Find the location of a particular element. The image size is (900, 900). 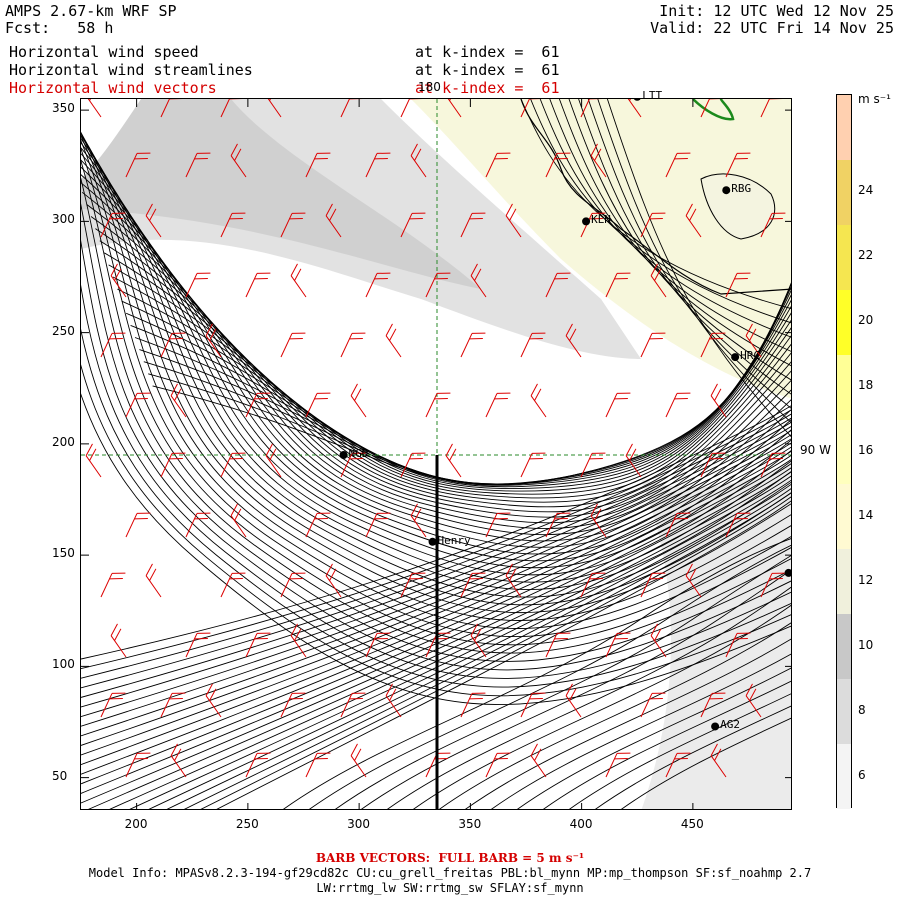

colorbar-units: m s⁻¹ is located at coordinates (874, 99).